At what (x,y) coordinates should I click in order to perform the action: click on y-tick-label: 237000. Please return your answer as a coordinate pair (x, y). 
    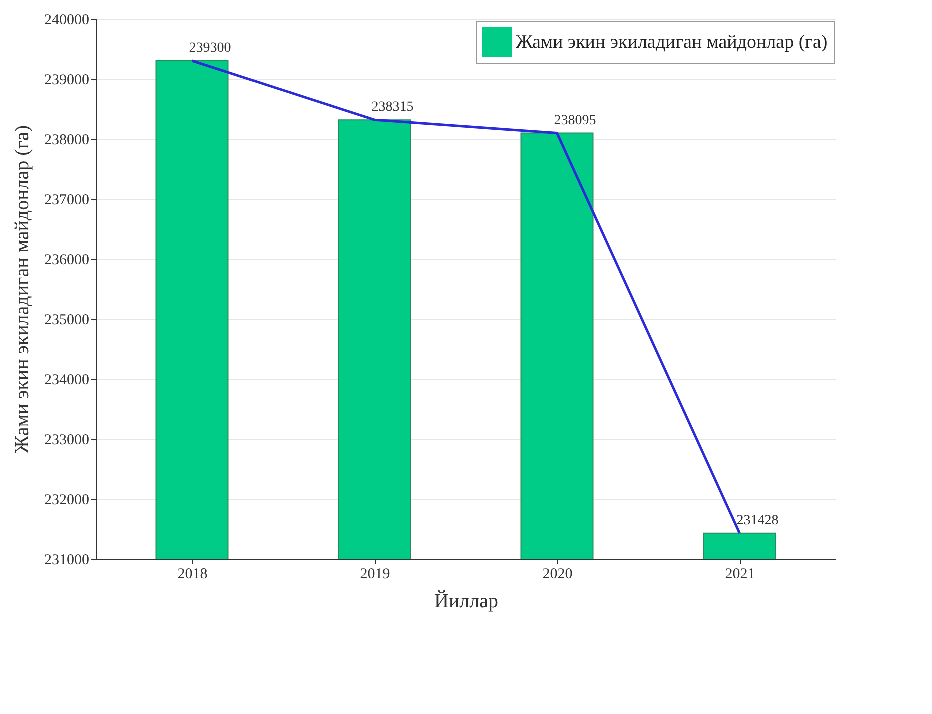
    Looking at the image, I should click on (67, 200).